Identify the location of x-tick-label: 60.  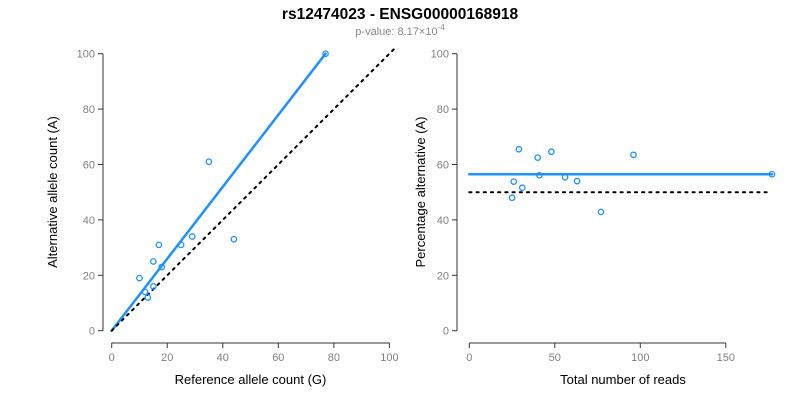
(278, 358).